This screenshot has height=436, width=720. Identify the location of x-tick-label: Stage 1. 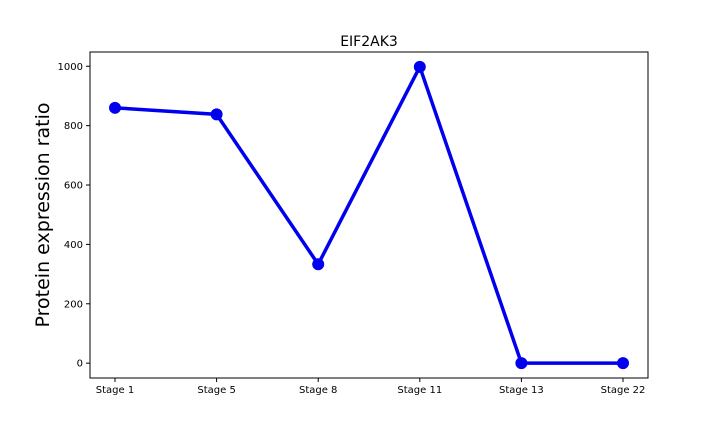
(115, 390).